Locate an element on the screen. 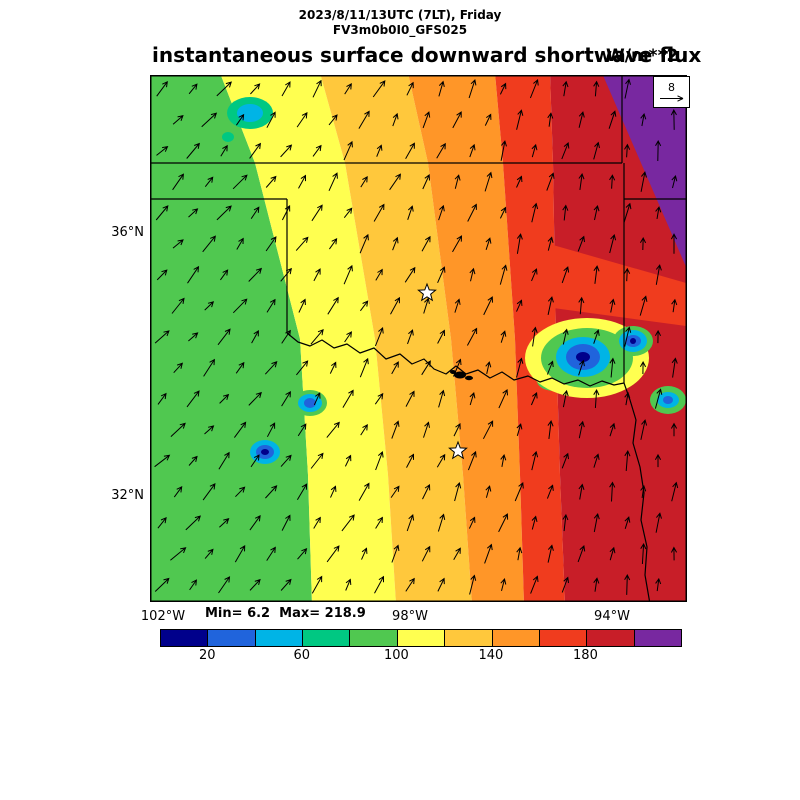 The width and height of the screenshot is (800, 800). lon-tick-label: 102°W is located at coordinates (163, 616).